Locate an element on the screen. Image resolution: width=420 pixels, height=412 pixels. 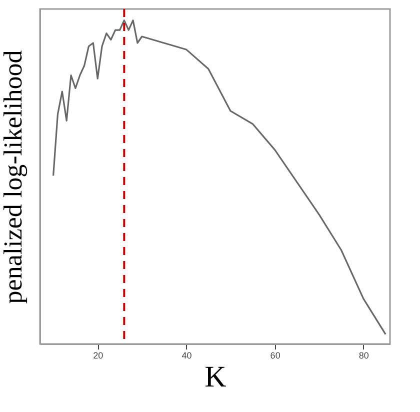
x-tick-label: 40 is located at coordinates (187, 355).